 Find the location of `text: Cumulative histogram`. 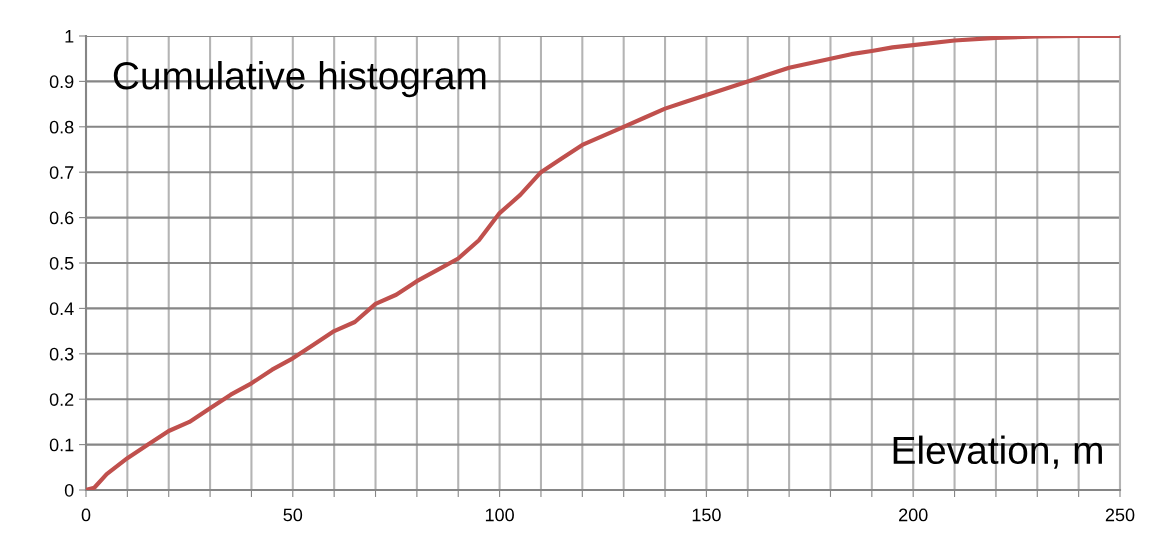

text: Cumulative histogram is located at coordinates (299, 79).